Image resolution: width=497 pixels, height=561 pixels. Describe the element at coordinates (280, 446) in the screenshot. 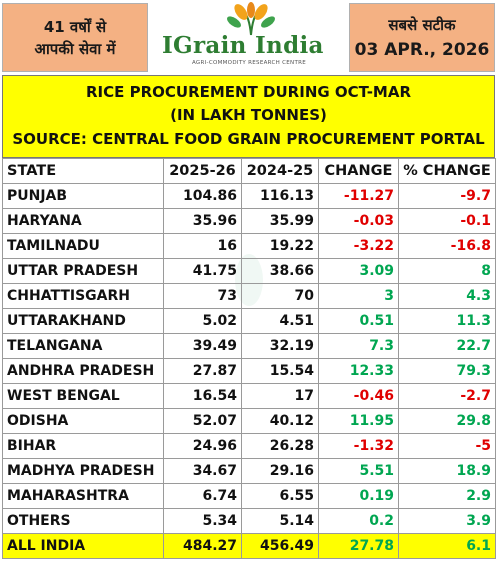

I see `value-2024-25: 26.28` at that location.